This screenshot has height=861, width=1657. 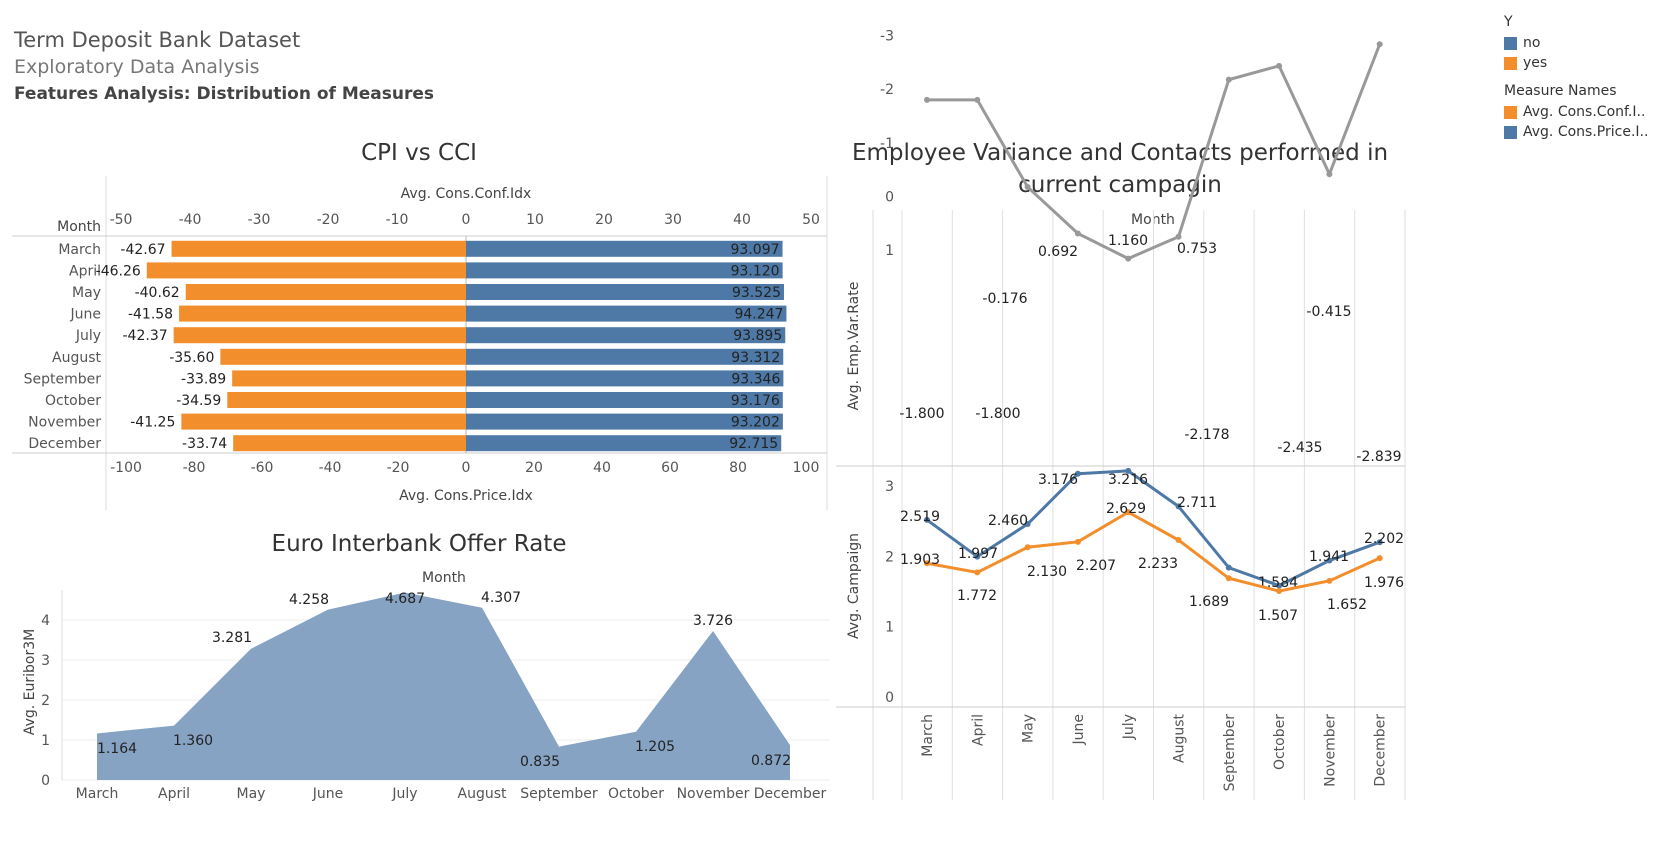 What do you see at coordinates (198, 401) in the screenshot?
I see `cons-conf-value-label: -34.59` at bounding box center [198, 401].